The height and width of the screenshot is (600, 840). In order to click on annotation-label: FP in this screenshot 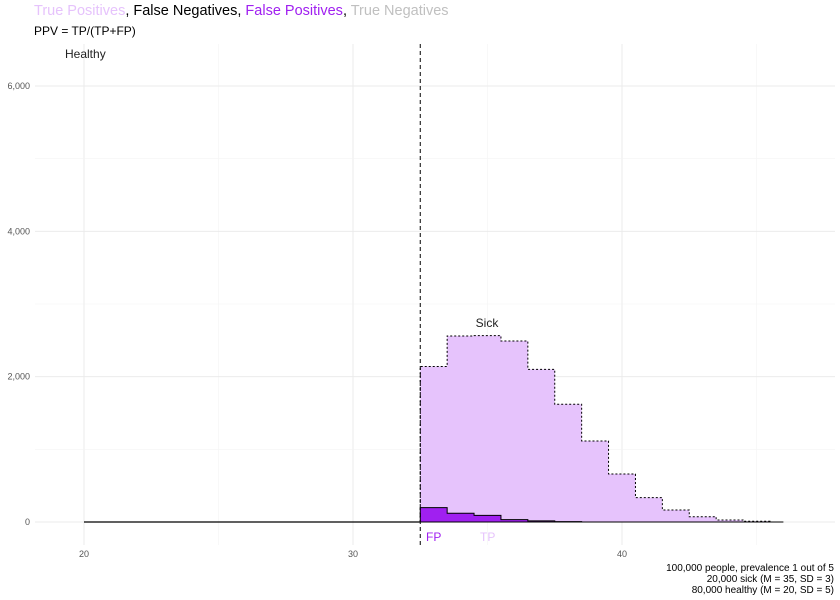, I will do `click(433, 537)`.